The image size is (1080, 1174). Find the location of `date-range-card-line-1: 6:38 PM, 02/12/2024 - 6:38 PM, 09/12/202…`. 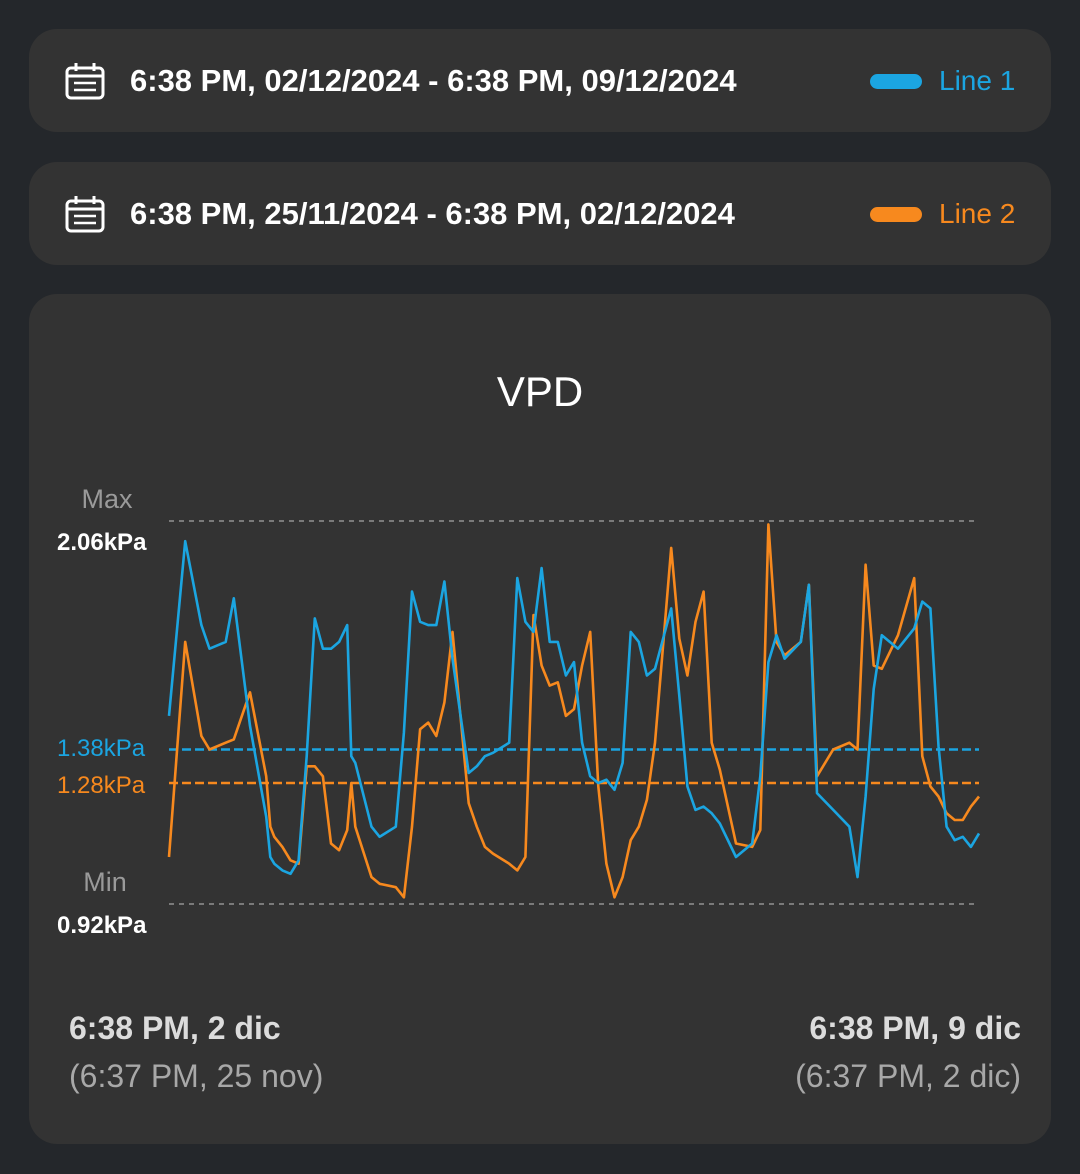

date-range-card-line-1: 6:38 PM, 02/12/2024 - 6:38 PM, 09/12/202… is located at coordinates (540, 80).